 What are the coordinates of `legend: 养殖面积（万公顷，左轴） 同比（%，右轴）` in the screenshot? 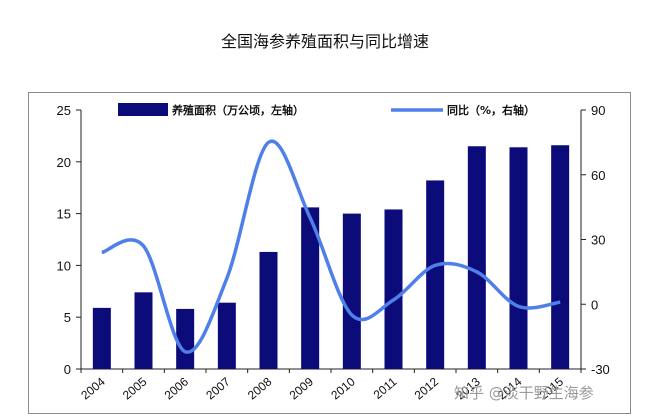 It's located at (326, 110).